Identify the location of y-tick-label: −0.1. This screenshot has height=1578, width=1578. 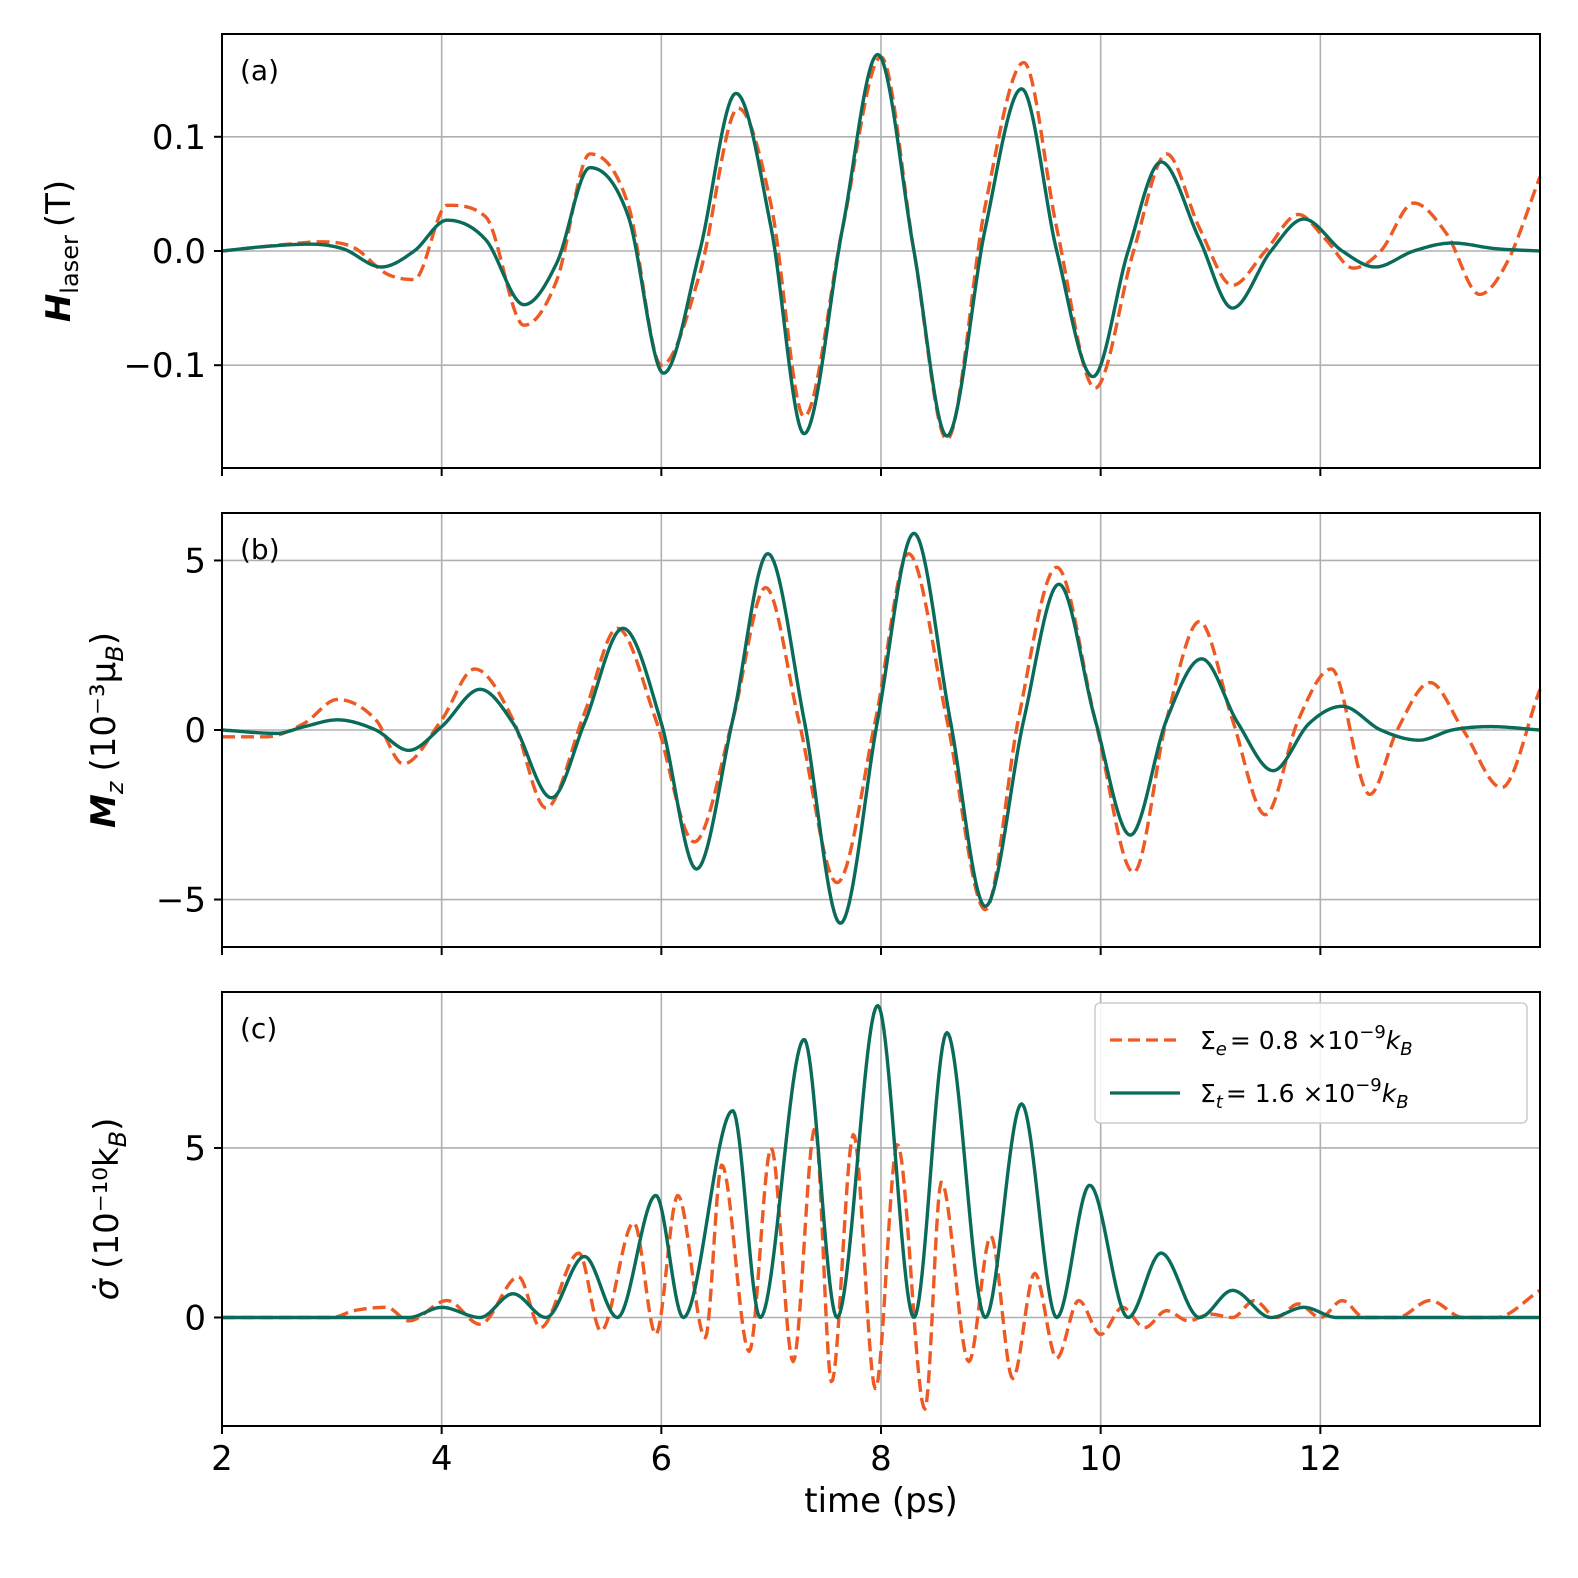
(164, 366).